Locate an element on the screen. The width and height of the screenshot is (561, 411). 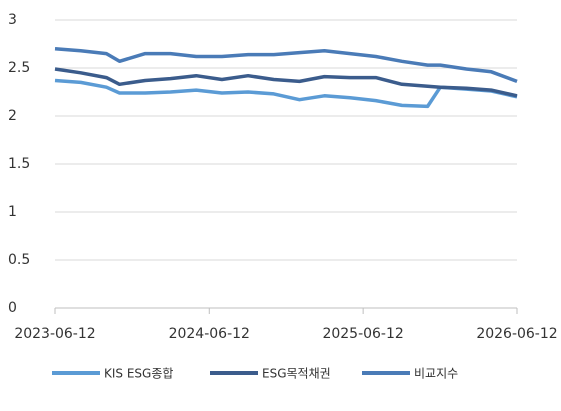
x-tick-label: 2024-06-12 is located at coordinates (209, 334).